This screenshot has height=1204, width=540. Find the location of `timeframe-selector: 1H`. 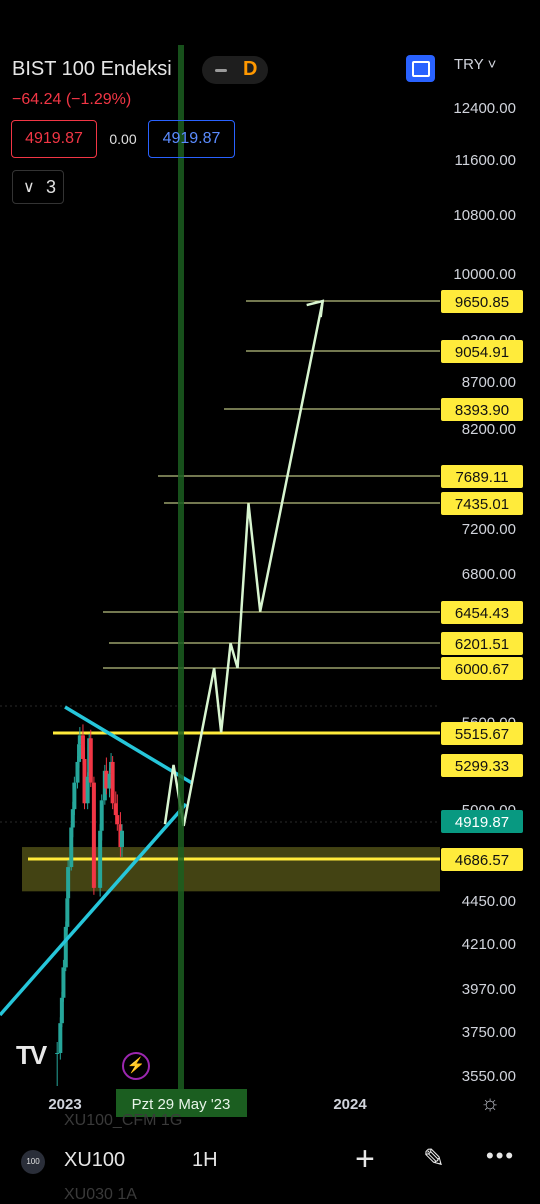

timeframe-selector: 1H is located at coordinates (205, 1160).